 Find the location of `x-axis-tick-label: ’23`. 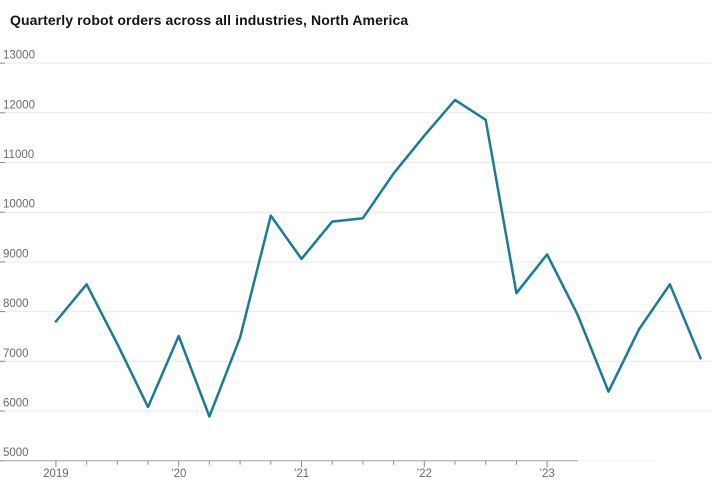

x-axis-tick-label: ’23 is located at coordinates (546, 474).